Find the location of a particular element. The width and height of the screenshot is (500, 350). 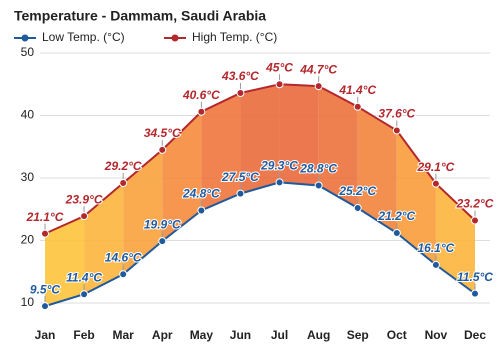

value-label: 27.5°C is located at coordinates (240, 177).